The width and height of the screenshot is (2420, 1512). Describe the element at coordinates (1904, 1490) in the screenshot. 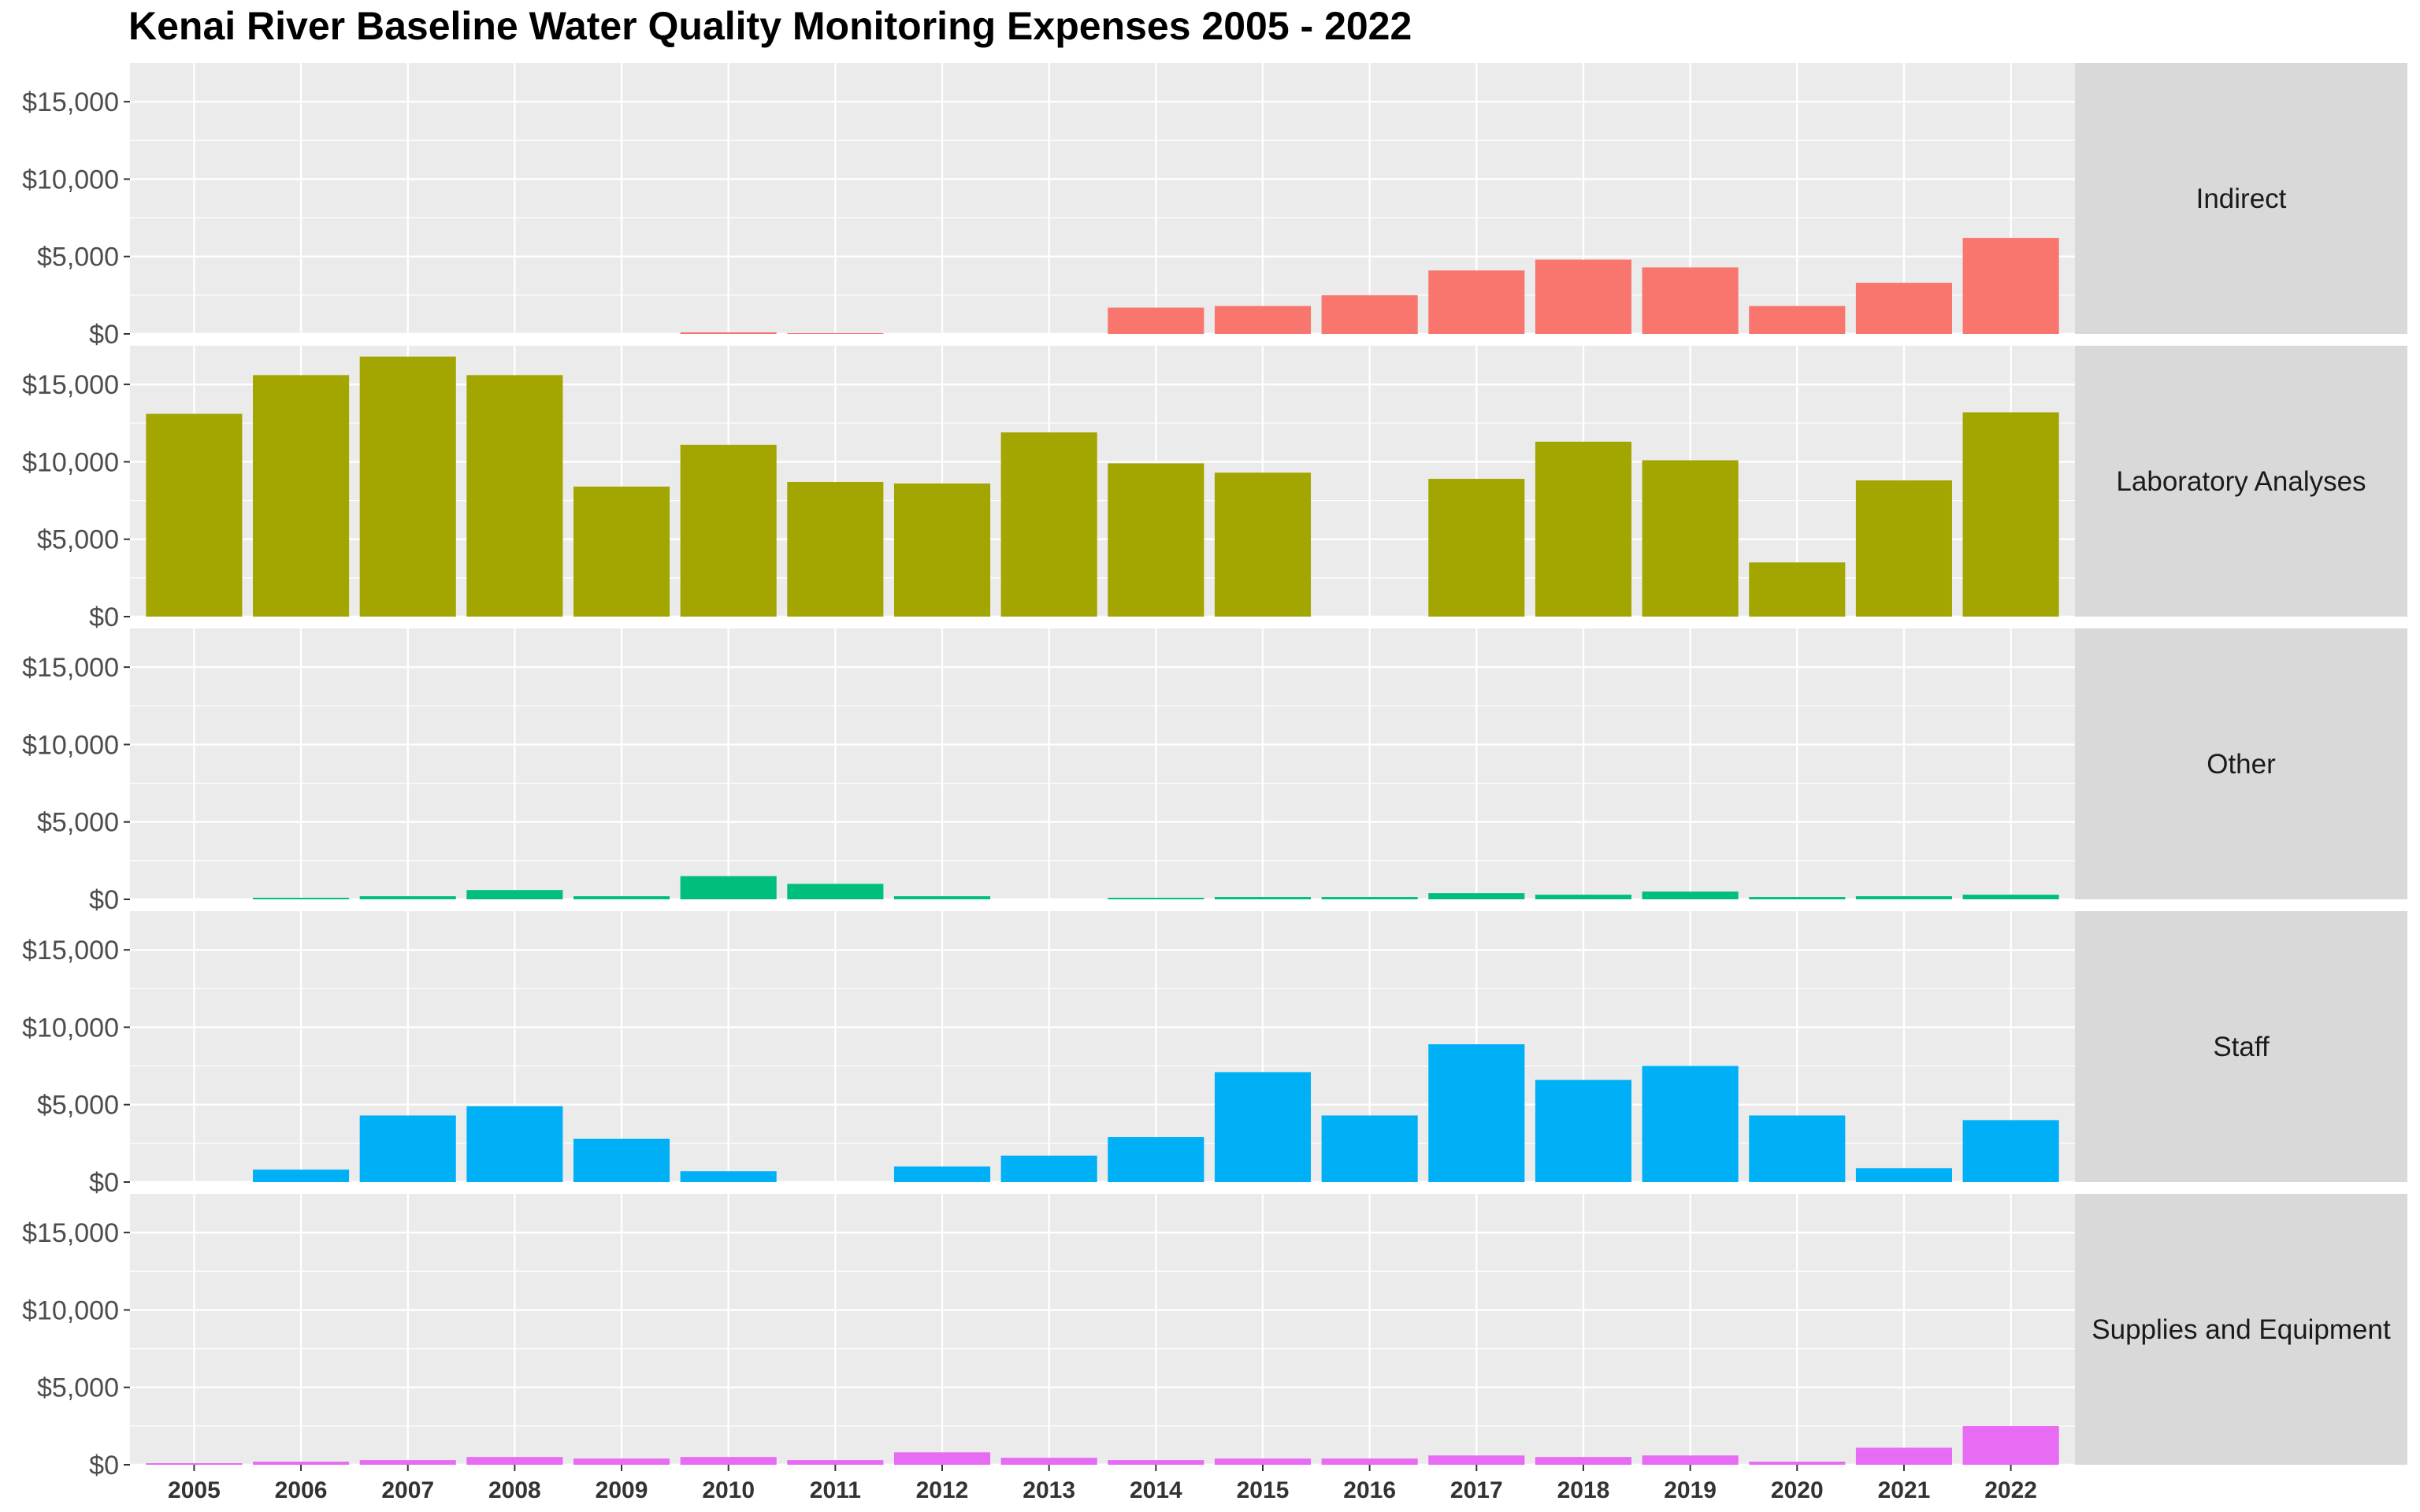

I see `x-tick-label: 2021` at that location.